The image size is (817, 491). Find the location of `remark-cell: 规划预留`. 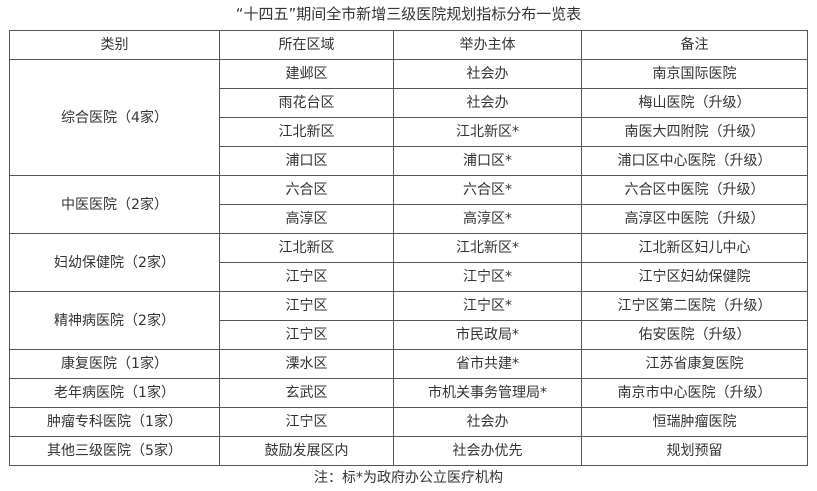

remark-cell: 规划预留 is located at coordinates (694, 451).